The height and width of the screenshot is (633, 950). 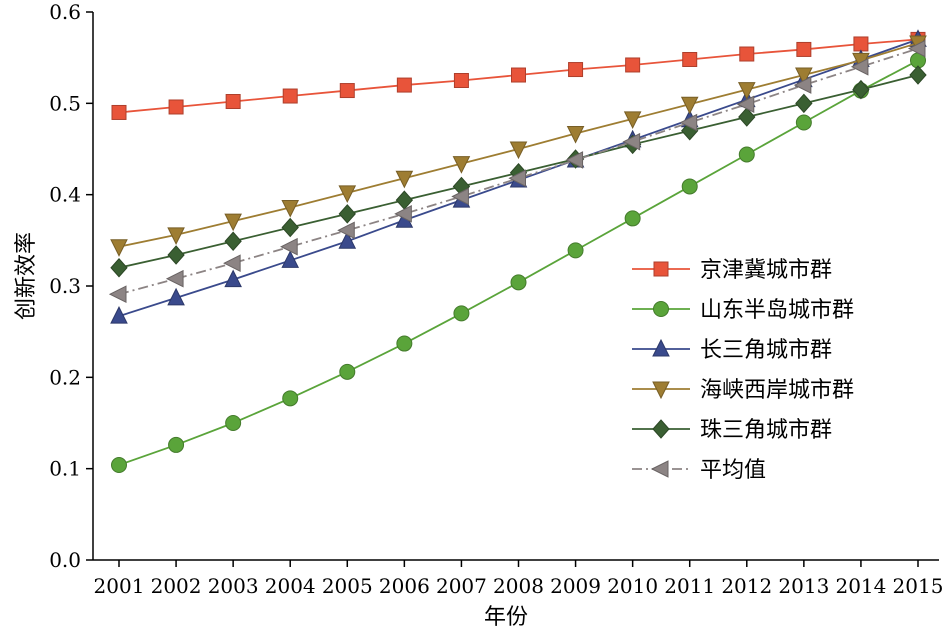 I want to click on x-tick-label: 2002, so click(x=176, y=586).